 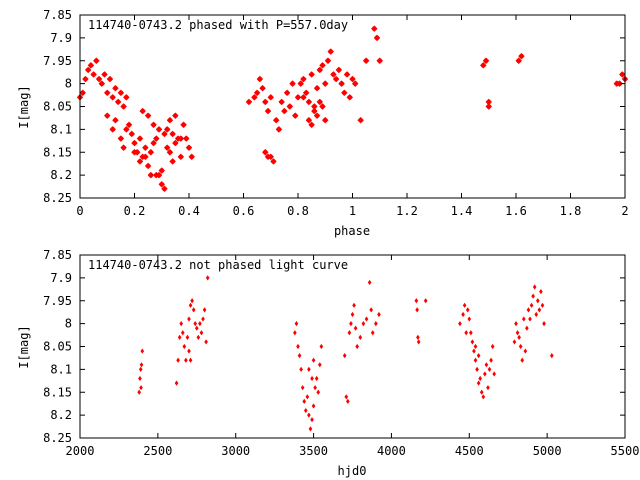 I want to click on phased-y-tick-label: 8.15, so click(x=57, y=152).